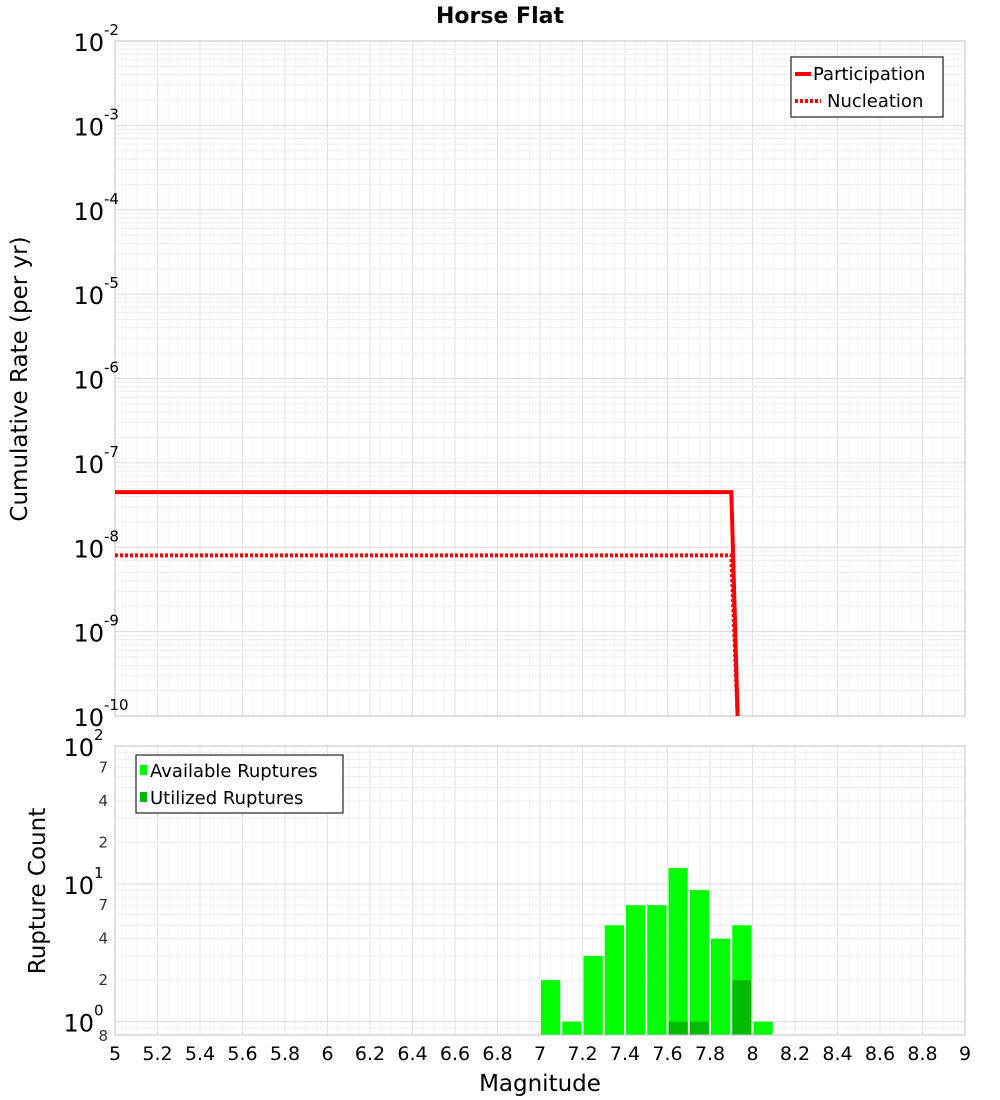 The image size is (1000, 1100). Describe the element at coordinates (869, 74) in the screenshot. I see `participation-legend-label: Participation` at that location.